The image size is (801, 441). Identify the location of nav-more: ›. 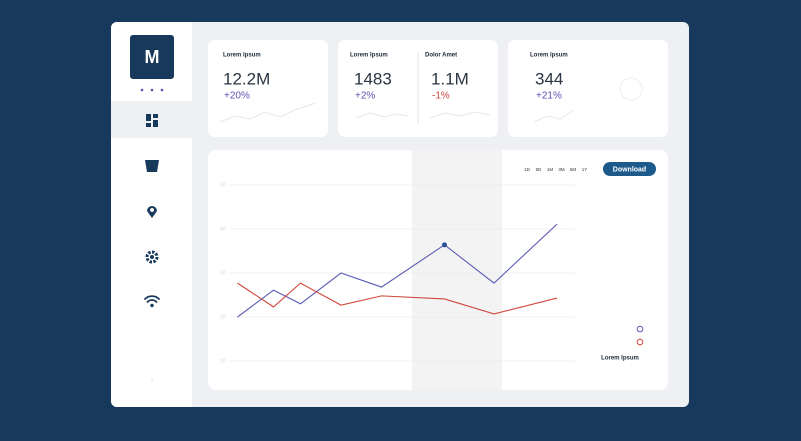
(152, 380).